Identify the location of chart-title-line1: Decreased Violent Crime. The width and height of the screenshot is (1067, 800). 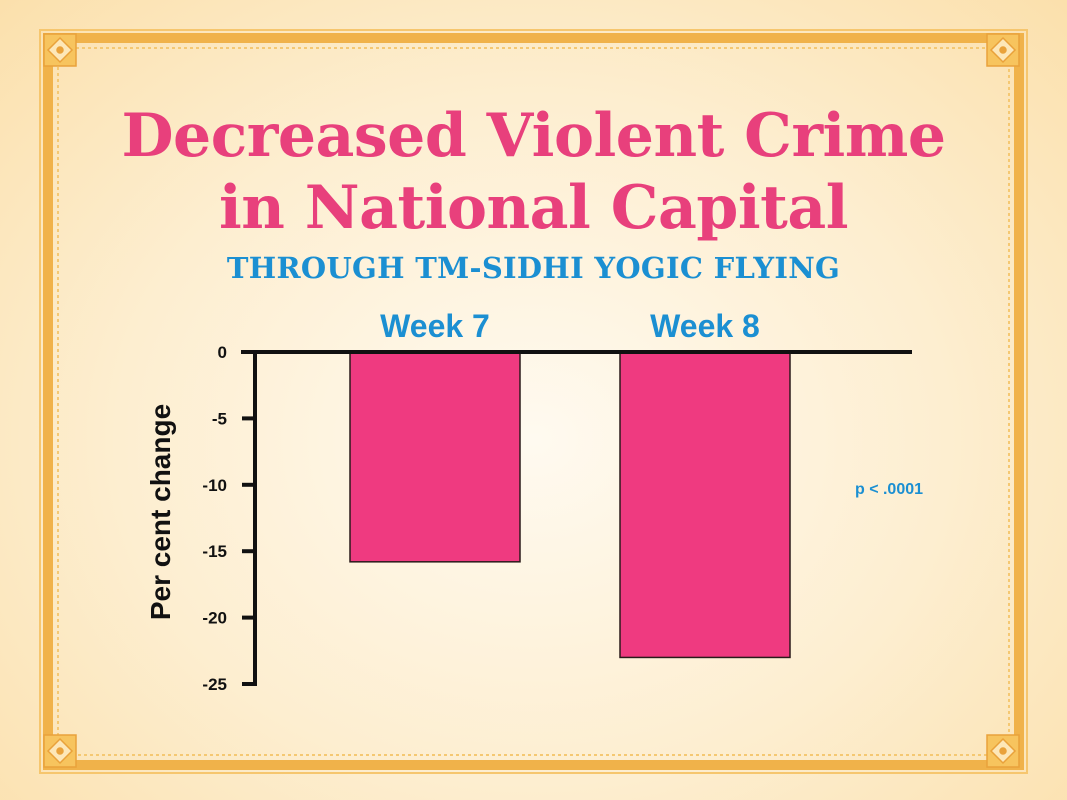
(533, 136).